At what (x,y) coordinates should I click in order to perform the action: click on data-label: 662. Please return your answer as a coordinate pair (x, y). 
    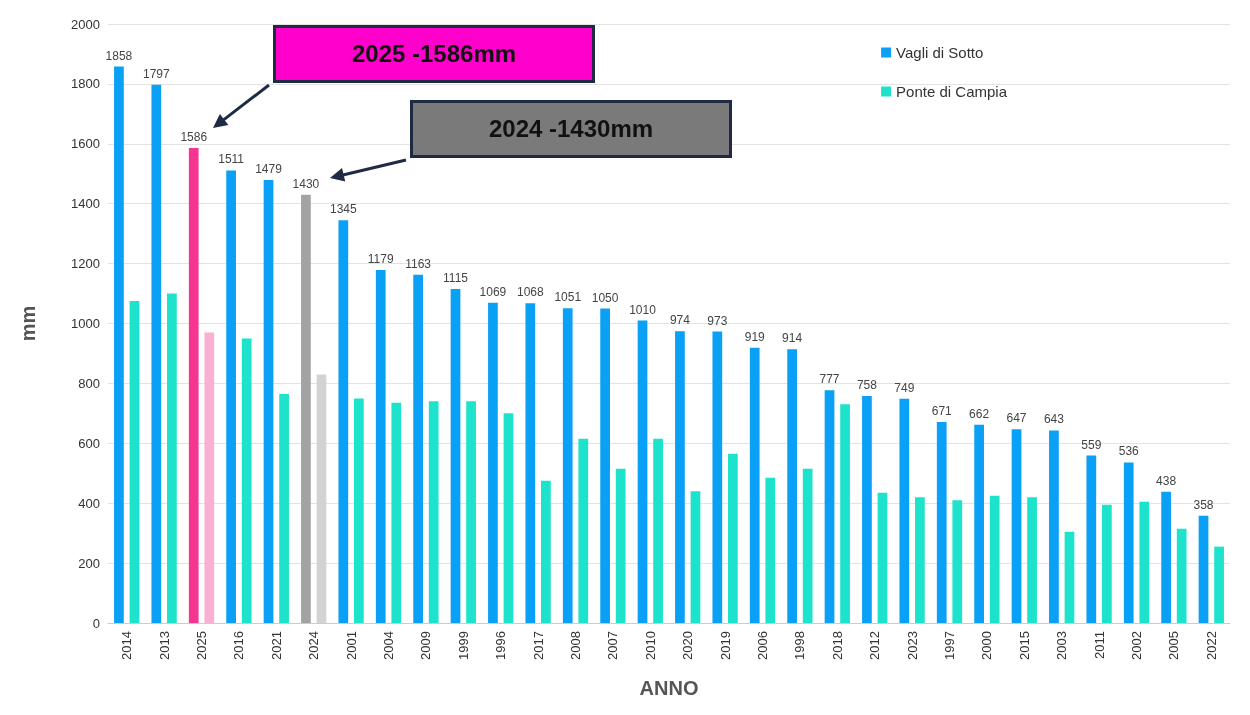
    Looking at the image, I should click on (979, 413).